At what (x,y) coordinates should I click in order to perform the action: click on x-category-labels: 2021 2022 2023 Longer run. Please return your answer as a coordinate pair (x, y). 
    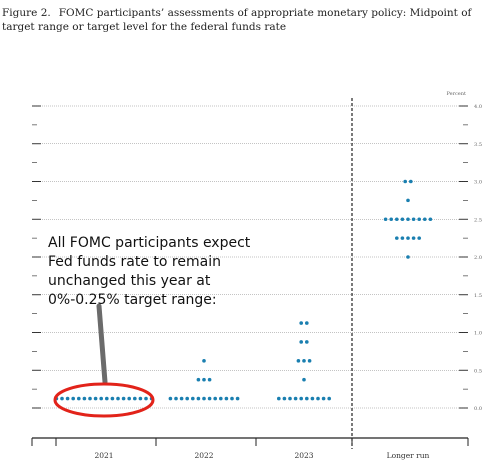
    Looking at the image, I should click on (261, 455).